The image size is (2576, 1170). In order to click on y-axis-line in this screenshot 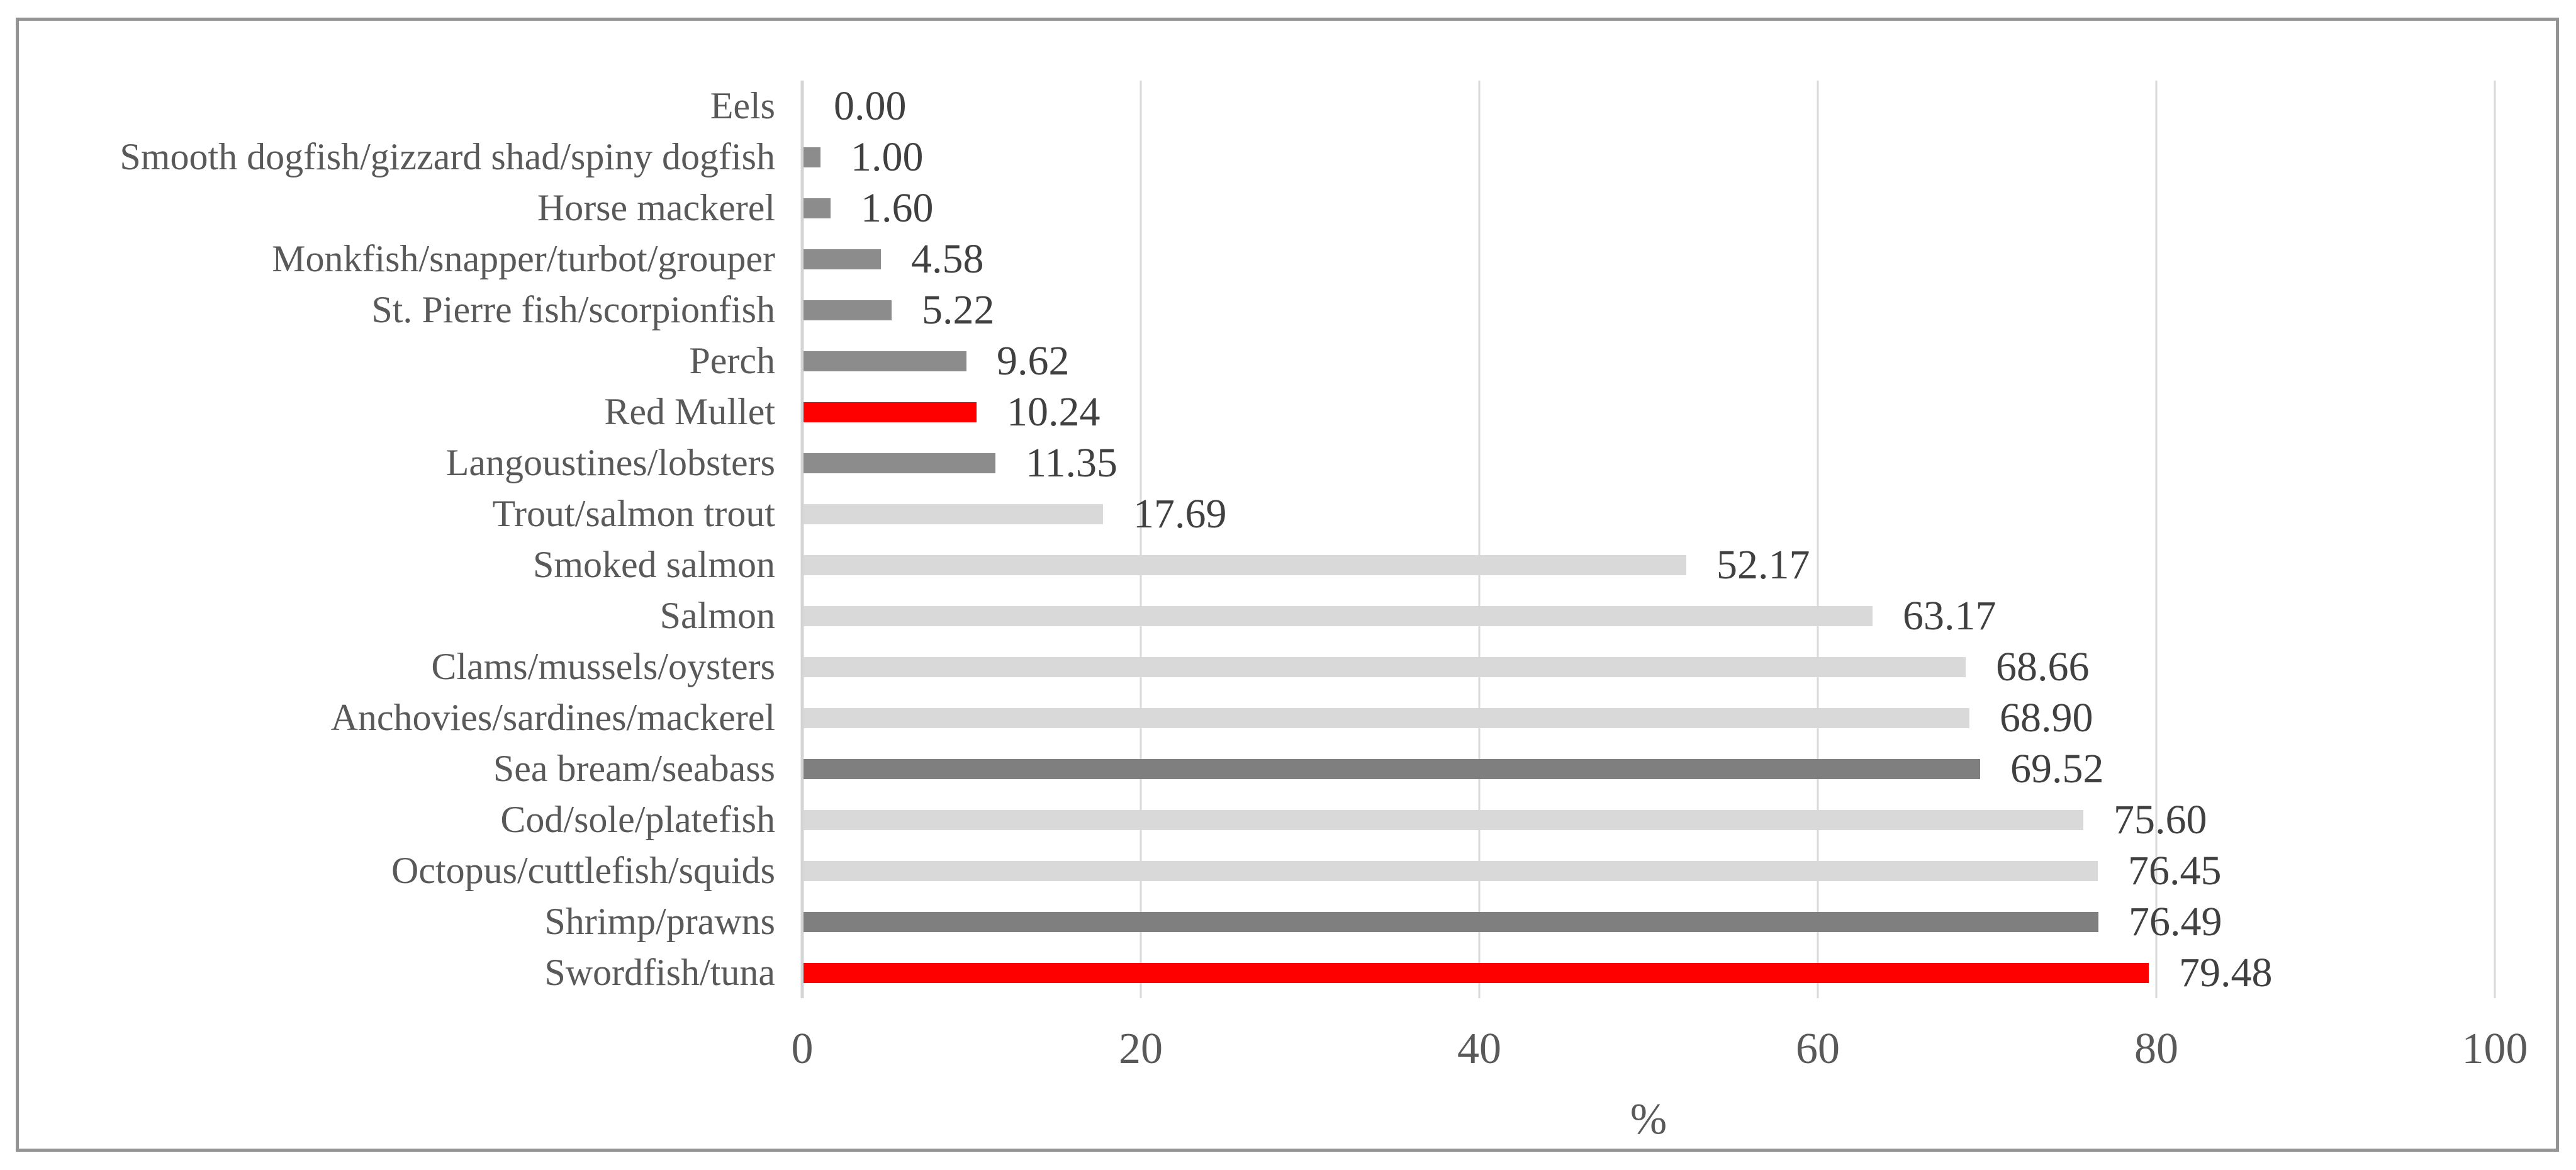, I will do `click(802, 539)`.